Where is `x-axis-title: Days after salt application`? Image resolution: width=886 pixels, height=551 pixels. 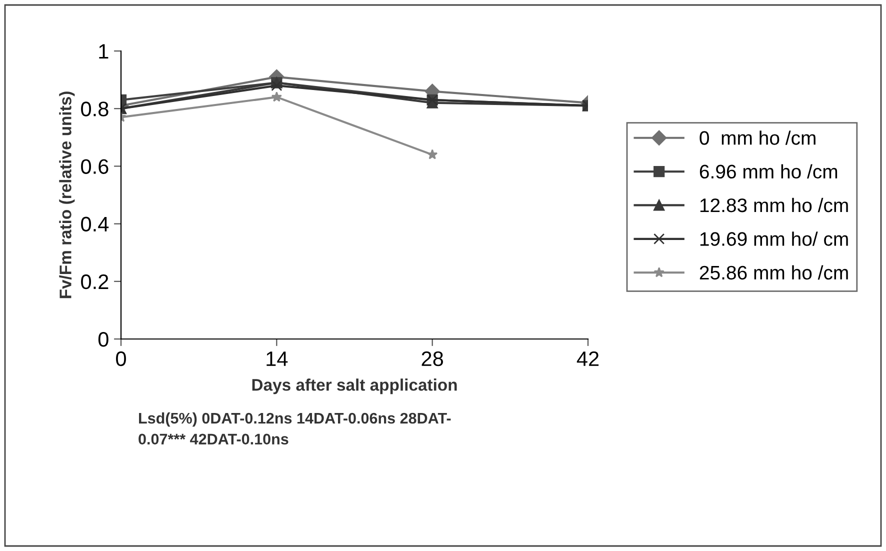
x-axis-title: Days after salt application is located at coordinates (354, 386).